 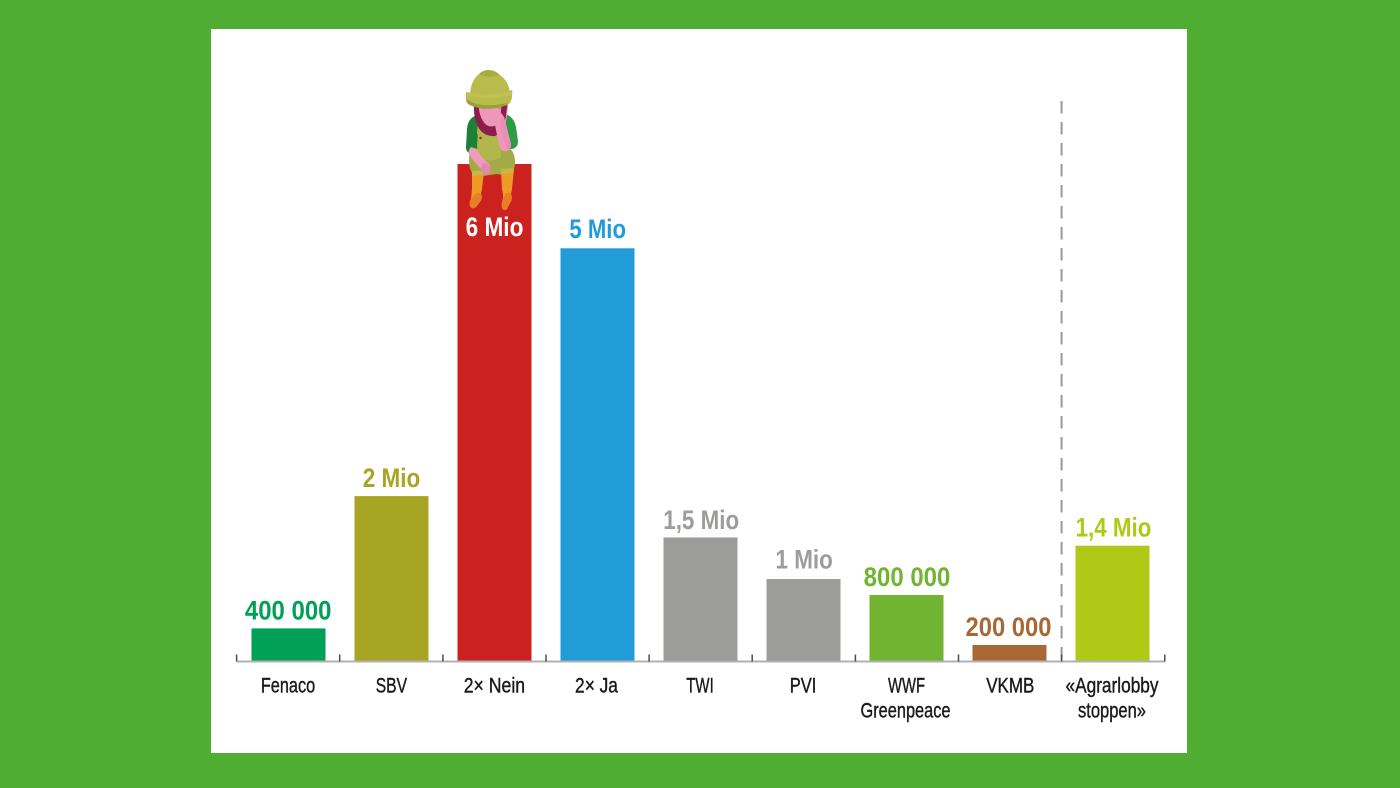 What do you see at coordinates (907, 577) in the screenshot?
I see `svg-text: 800 000` at bounding box center [907, 577].